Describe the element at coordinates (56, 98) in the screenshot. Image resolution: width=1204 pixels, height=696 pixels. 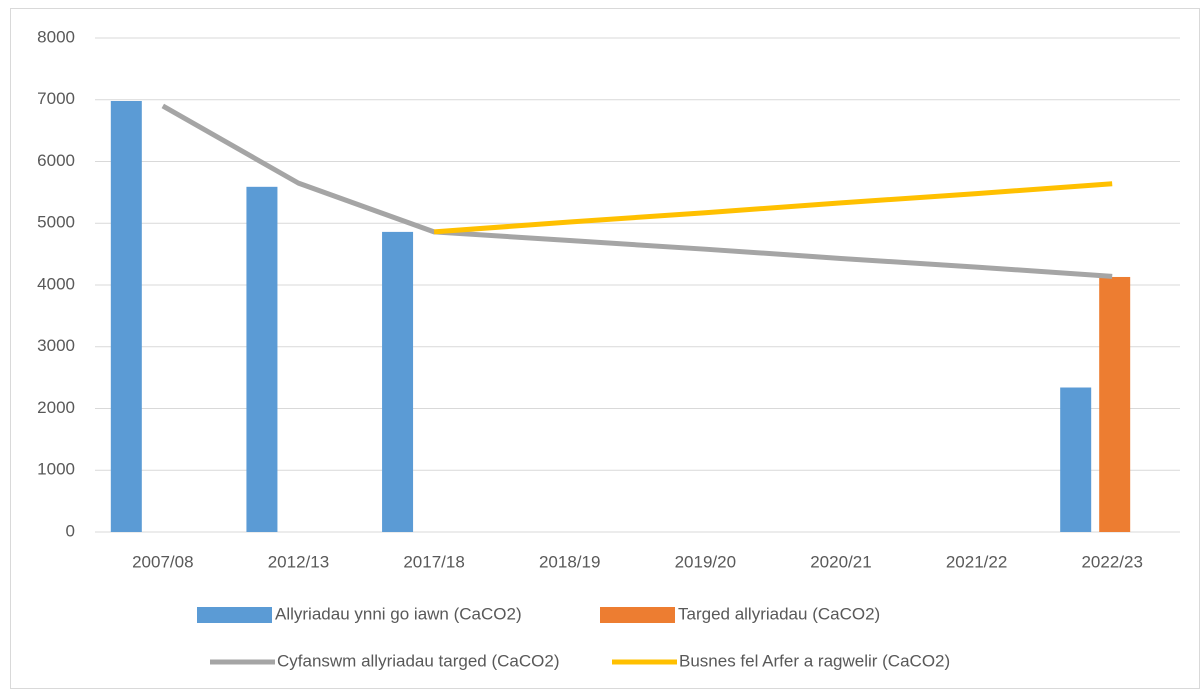
I see `y-tick-label: 7000` at that location.